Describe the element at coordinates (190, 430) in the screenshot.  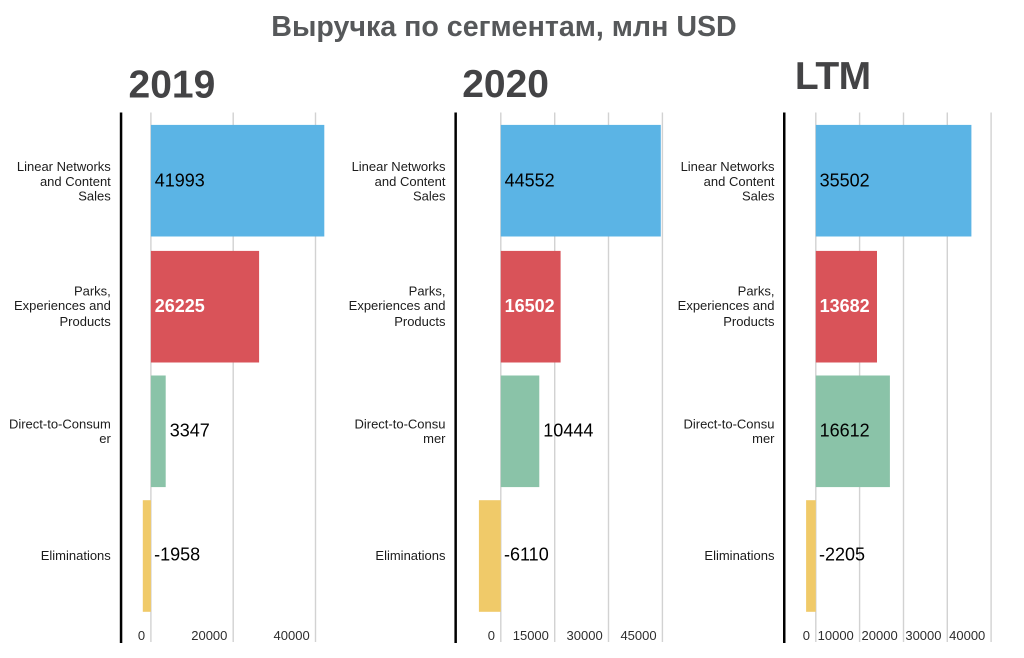
I see `svg-text: 3347` at that location.